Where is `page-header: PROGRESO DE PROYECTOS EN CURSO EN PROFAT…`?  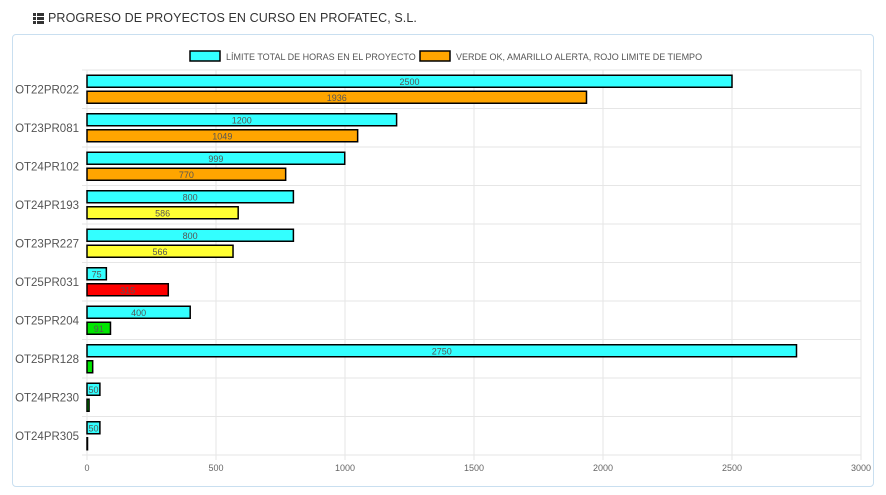 page-header: PROGRESO DE PROYECTOS EN CURSO EN PROFAT… is located at coordinates (225, 18).